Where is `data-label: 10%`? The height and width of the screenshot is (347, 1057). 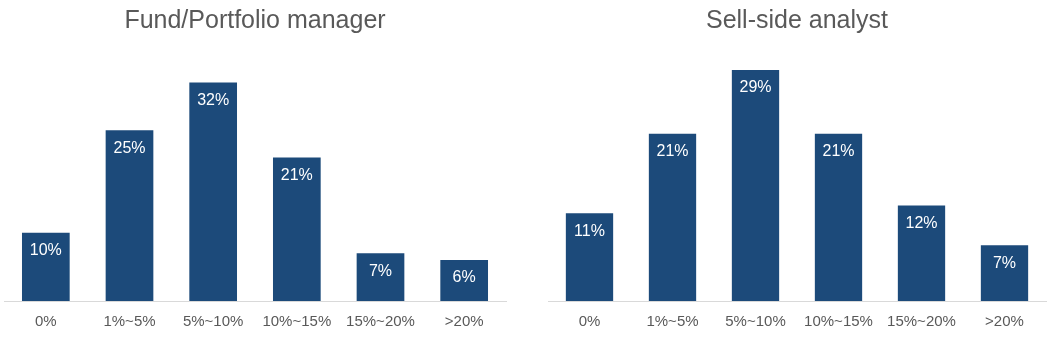 data-label: 10% is located at coordinates (45, 250).